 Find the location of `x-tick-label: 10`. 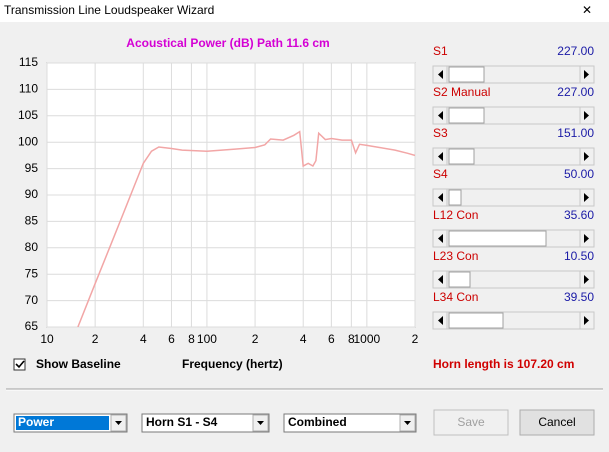

x-tick-label: 10 is located at coordinates (47, 339).